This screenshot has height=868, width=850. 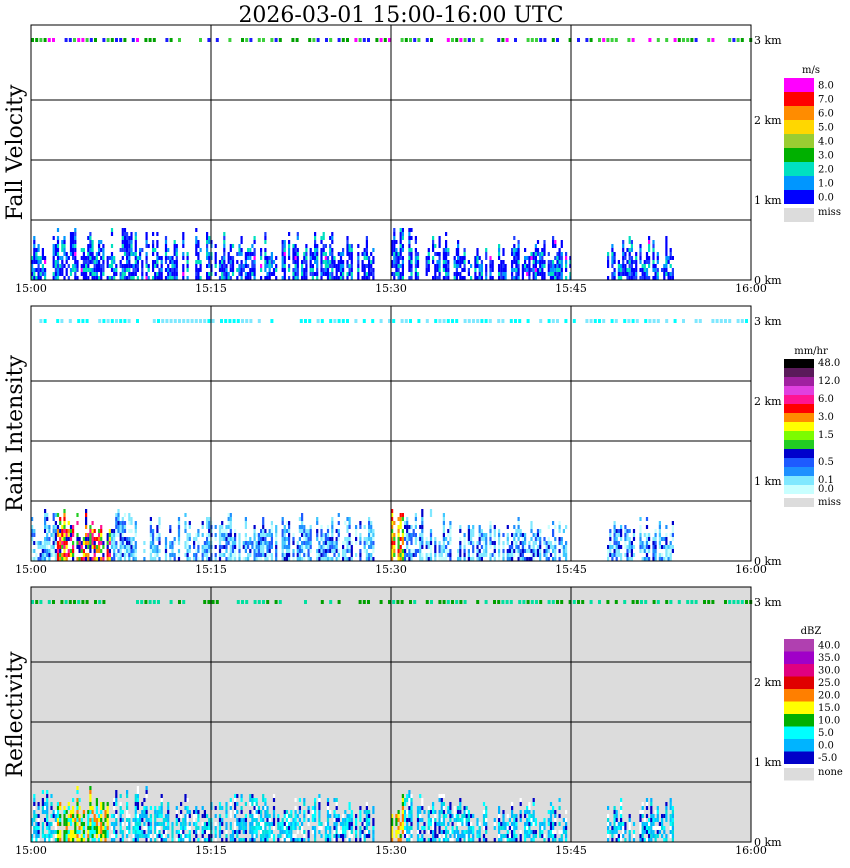 What do you see at coordinates (392, 40) in the screenshot?
I see `top-echo-band` at bounding box center [392, 40].